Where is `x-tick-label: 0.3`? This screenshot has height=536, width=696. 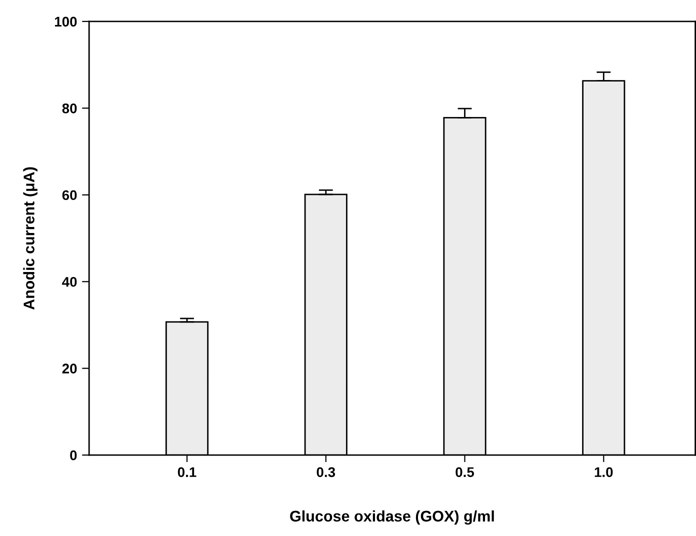
x-tick-label: 0.3 is located at coordinates (326, 472).